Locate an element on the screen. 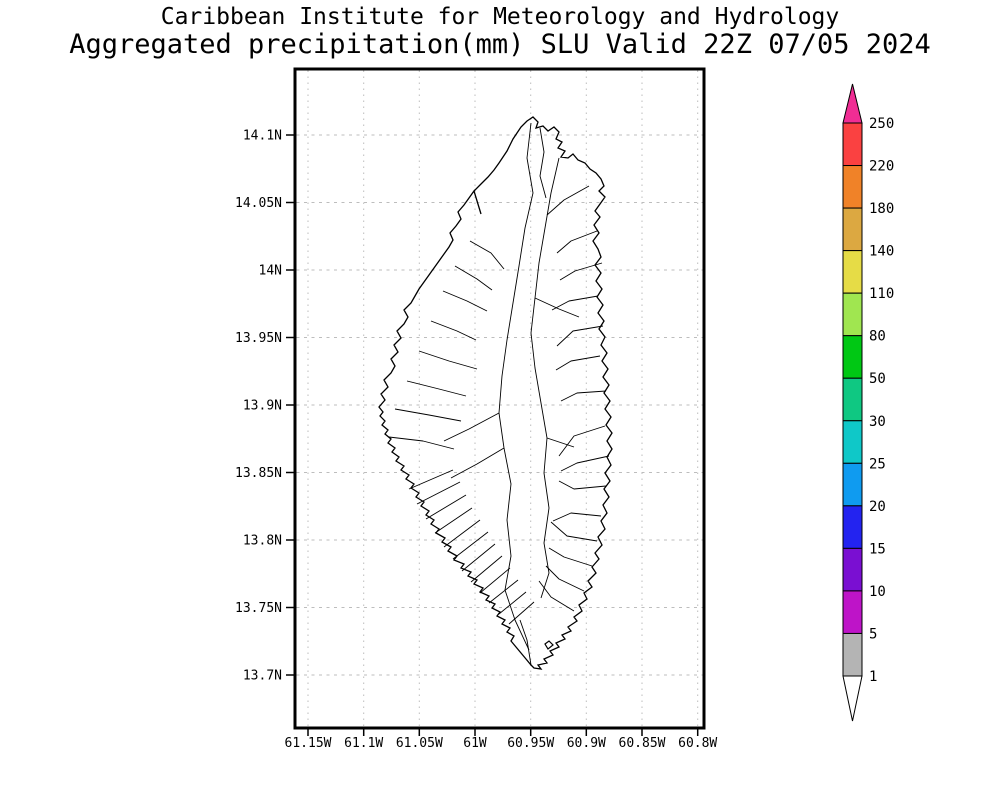  lat-label: 14.1N is located at coordinates (262, 136).